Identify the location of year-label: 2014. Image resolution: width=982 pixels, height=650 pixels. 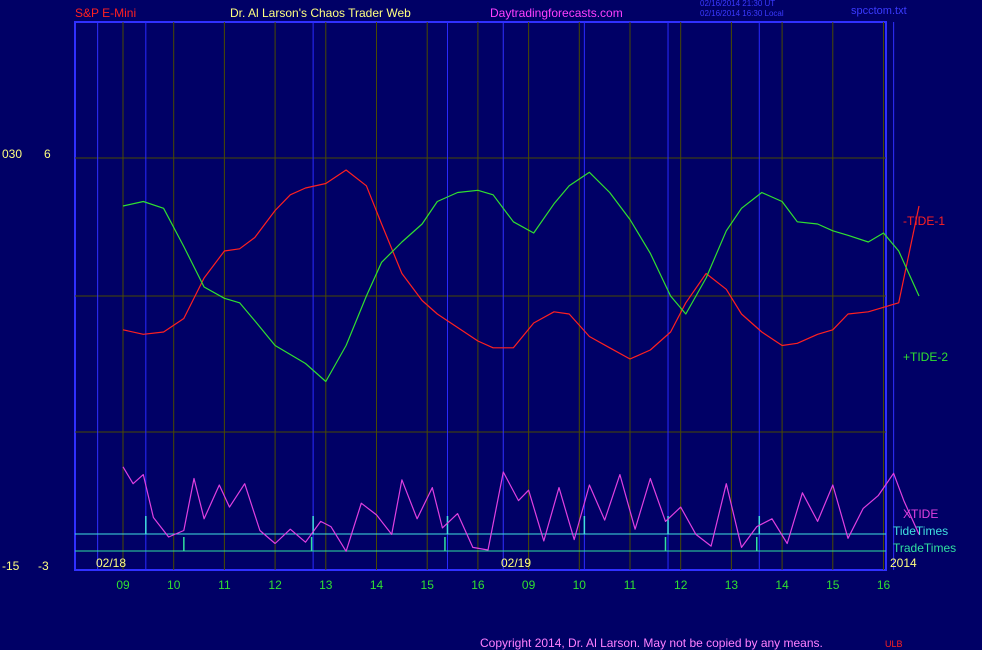
(903, 563).